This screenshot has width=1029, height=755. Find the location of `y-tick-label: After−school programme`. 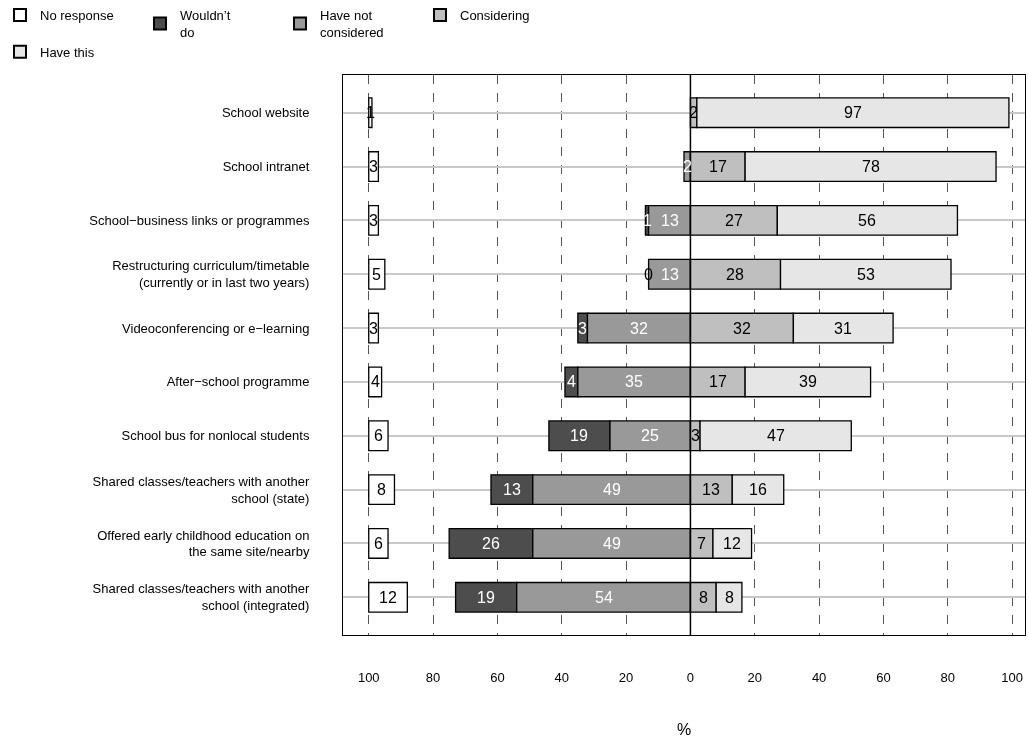

y-tick-label: After−school programme is located at coordinates (238, 382).